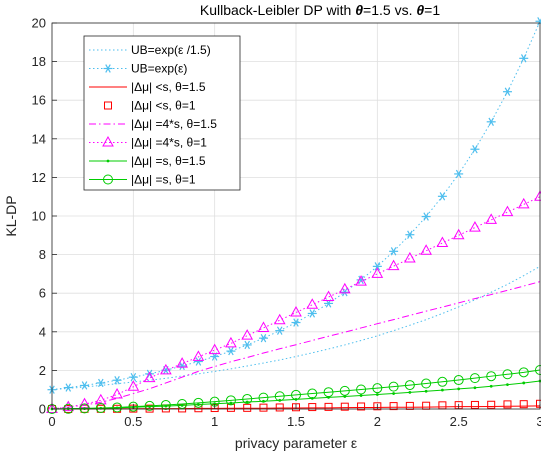  What do you see at coordinates (168, 87) in the screenshot?
I see `legend-label-2: |Δμ| <s, θ=1.5` at bounding box center [168, 87].